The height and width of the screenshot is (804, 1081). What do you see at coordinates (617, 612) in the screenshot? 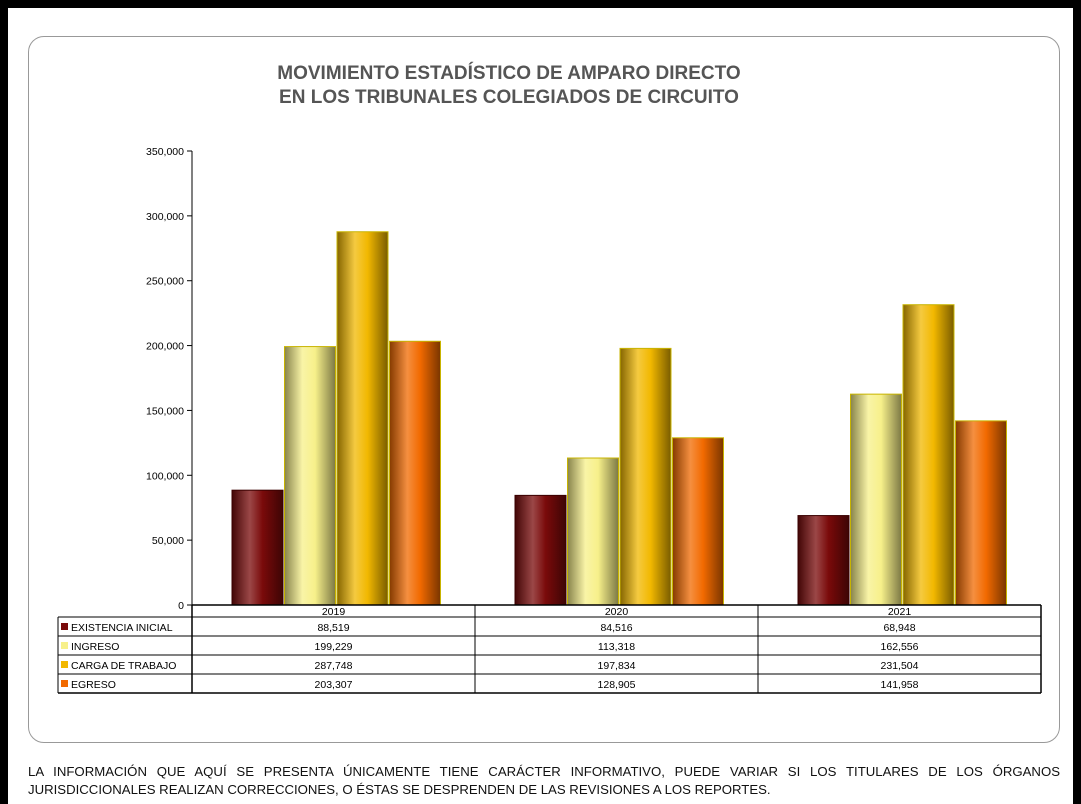
I see `category-label-2020: 2020` at bounding box center [617, 612].